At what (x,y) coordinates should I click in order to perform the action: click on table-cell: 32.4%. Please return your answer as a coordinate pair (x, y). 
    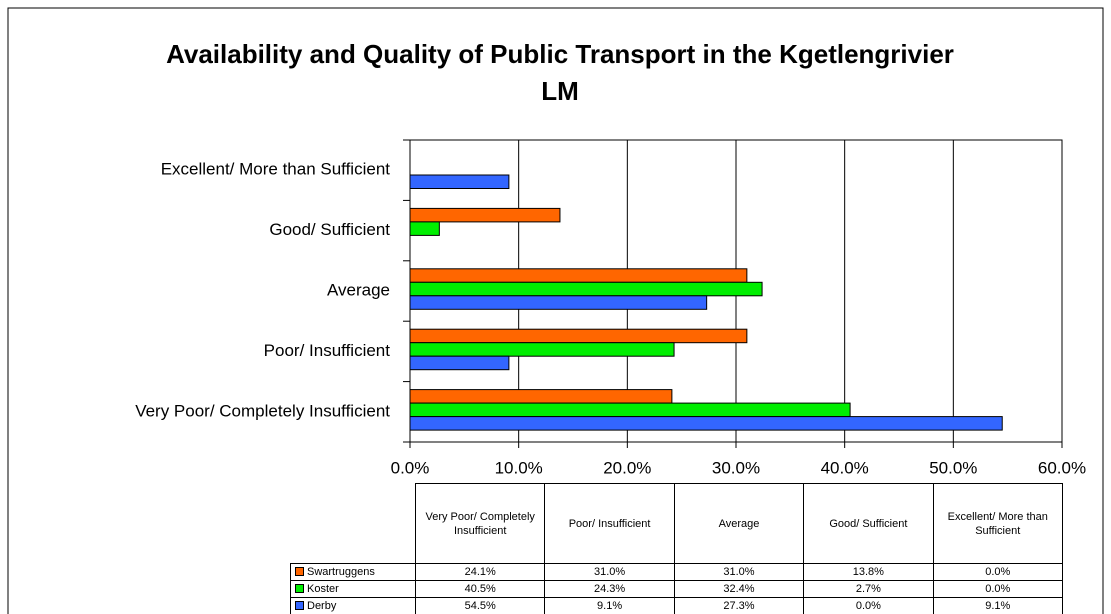
    Looking at the image, I should click on (739, 589).